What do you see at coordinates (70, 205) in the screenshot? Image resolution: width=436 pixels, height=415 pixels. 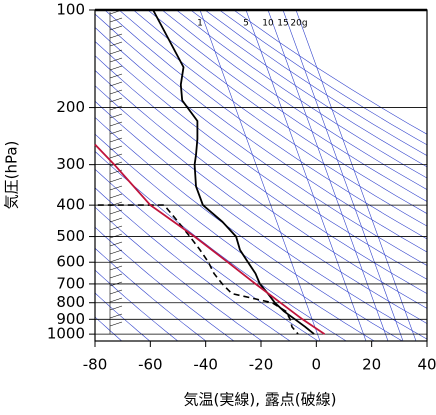 I see `y-tick-label: 400` at bounding box center [70, 205].